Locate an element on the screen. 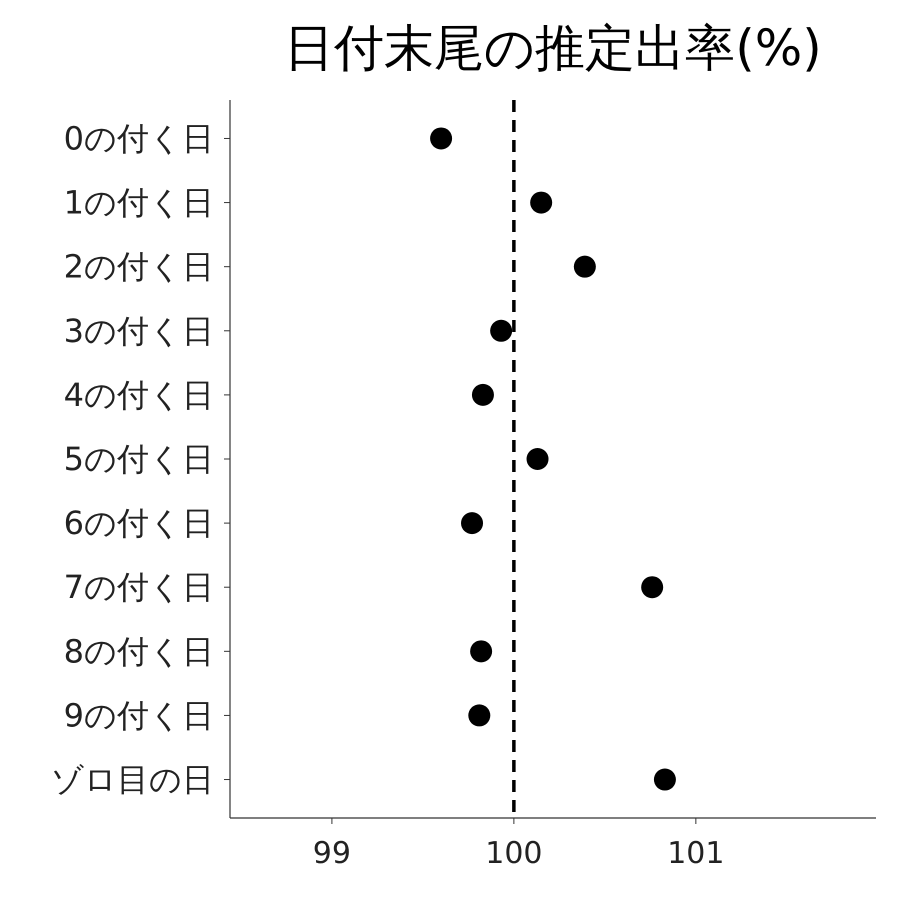  y-tick-label: 5の付く日 is located at coordinates (139, 459).